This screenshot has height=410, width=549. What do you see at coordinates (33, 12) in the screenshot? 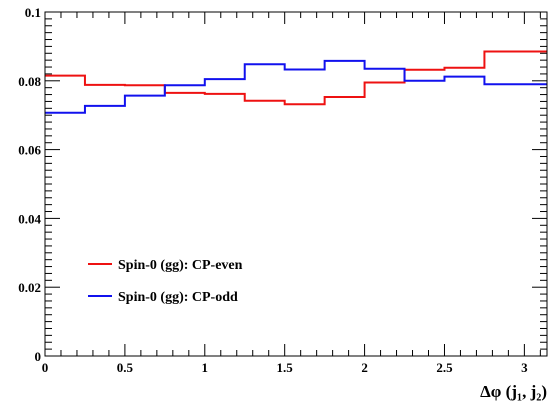
I see `y-tick-label: 0.1` at bounding box center [33, 12].